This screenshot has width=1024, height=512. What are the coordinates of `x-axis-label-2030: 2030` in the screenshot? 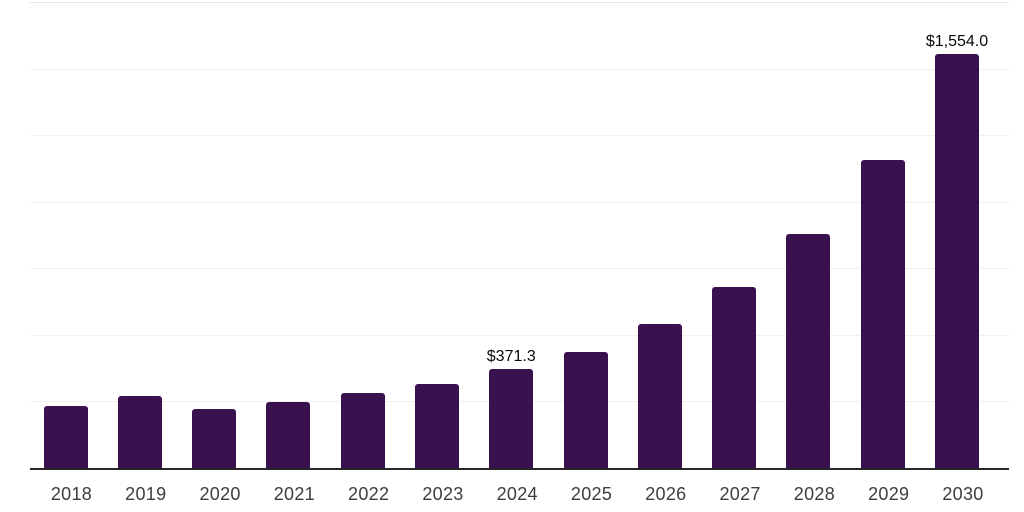 It's located at (963, 494).